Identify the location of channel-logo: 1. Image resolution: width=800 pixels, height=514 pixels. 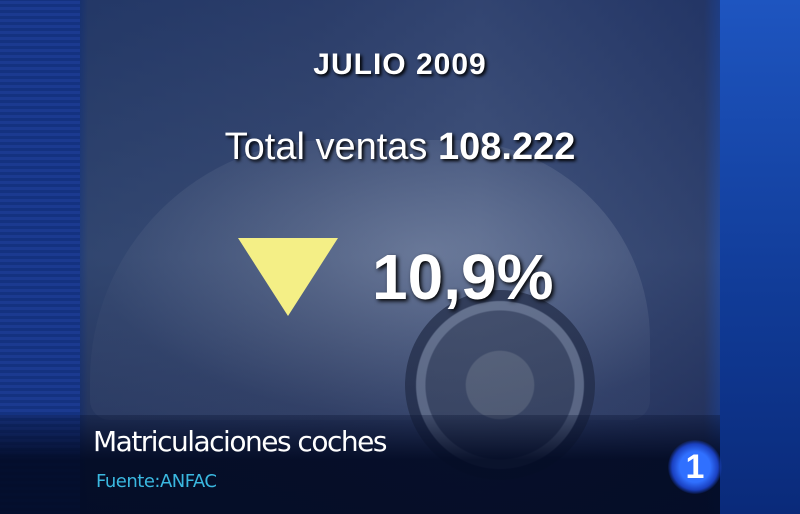
(695, 467).